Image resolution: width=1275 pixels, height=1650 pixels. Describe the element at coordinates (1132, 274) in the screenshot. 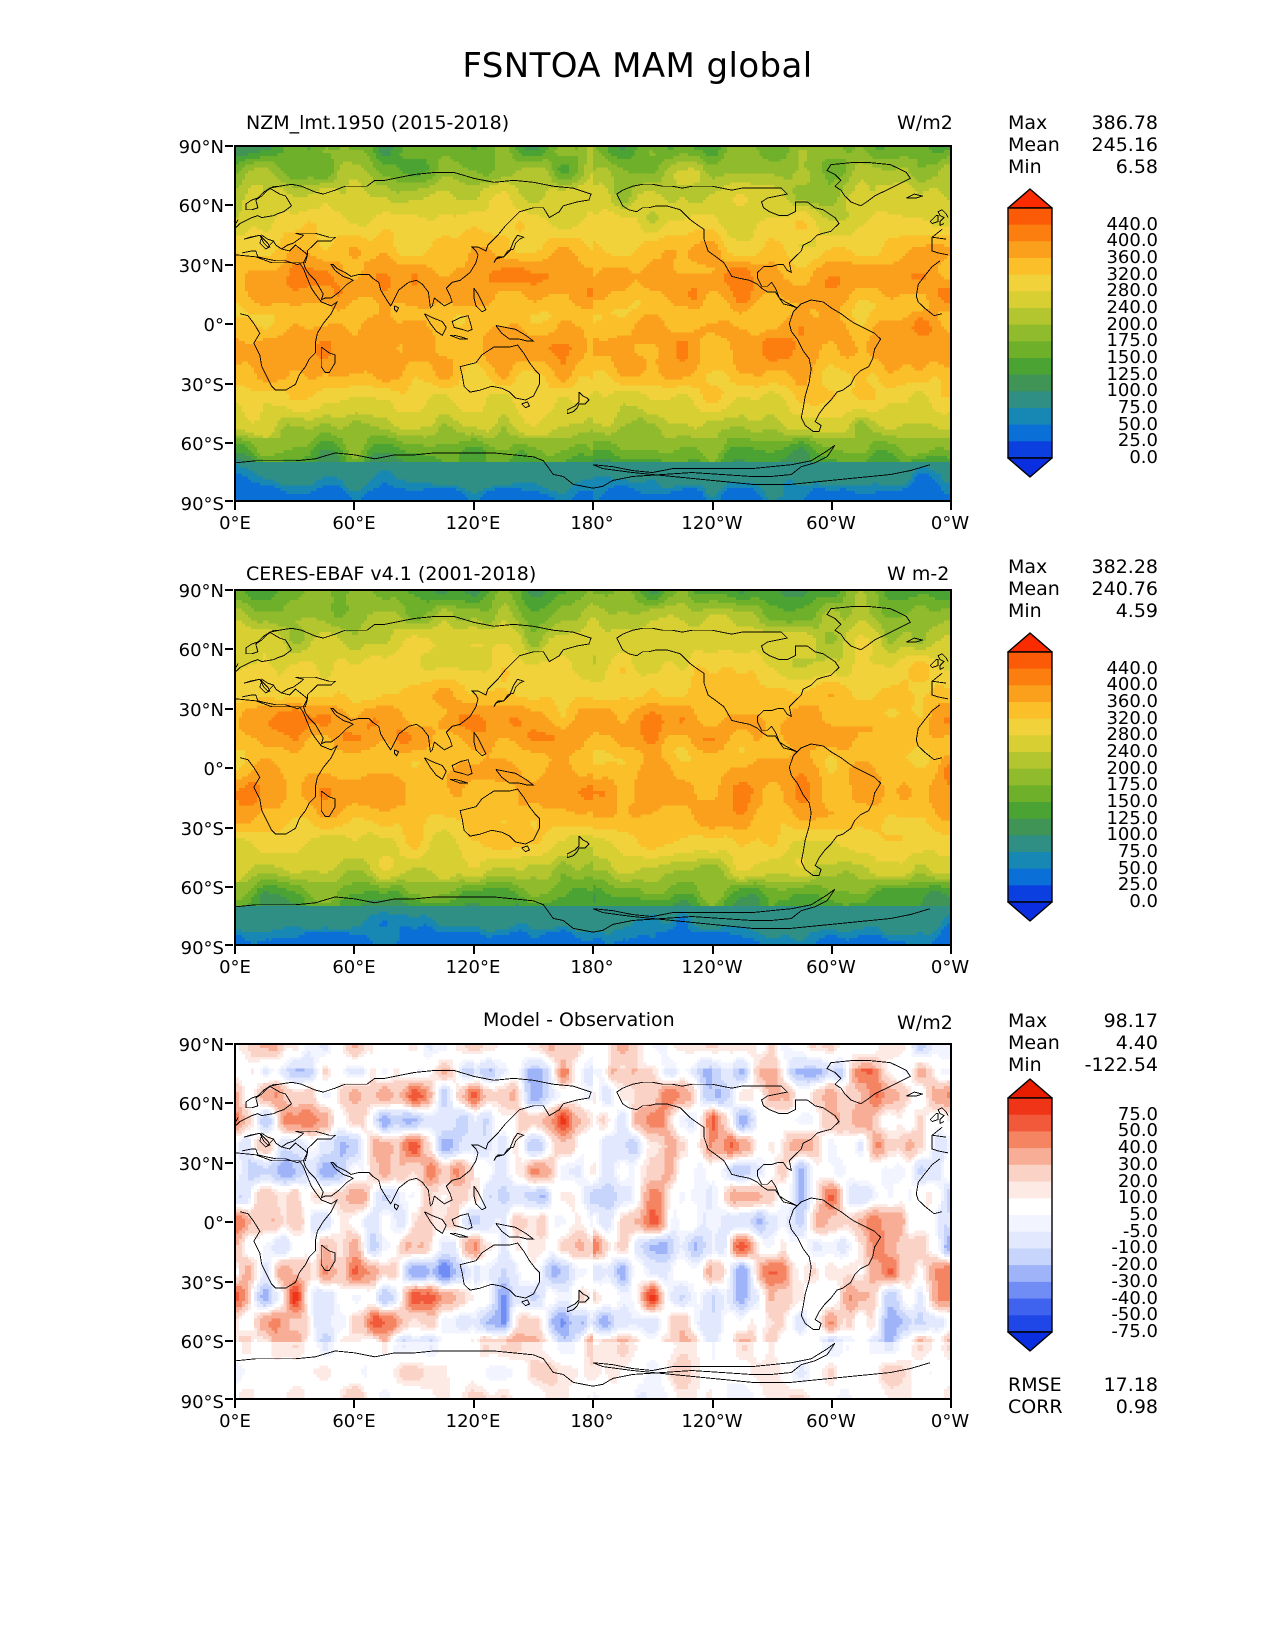

I see `colorbar-tick-label: 320.0` at that location.